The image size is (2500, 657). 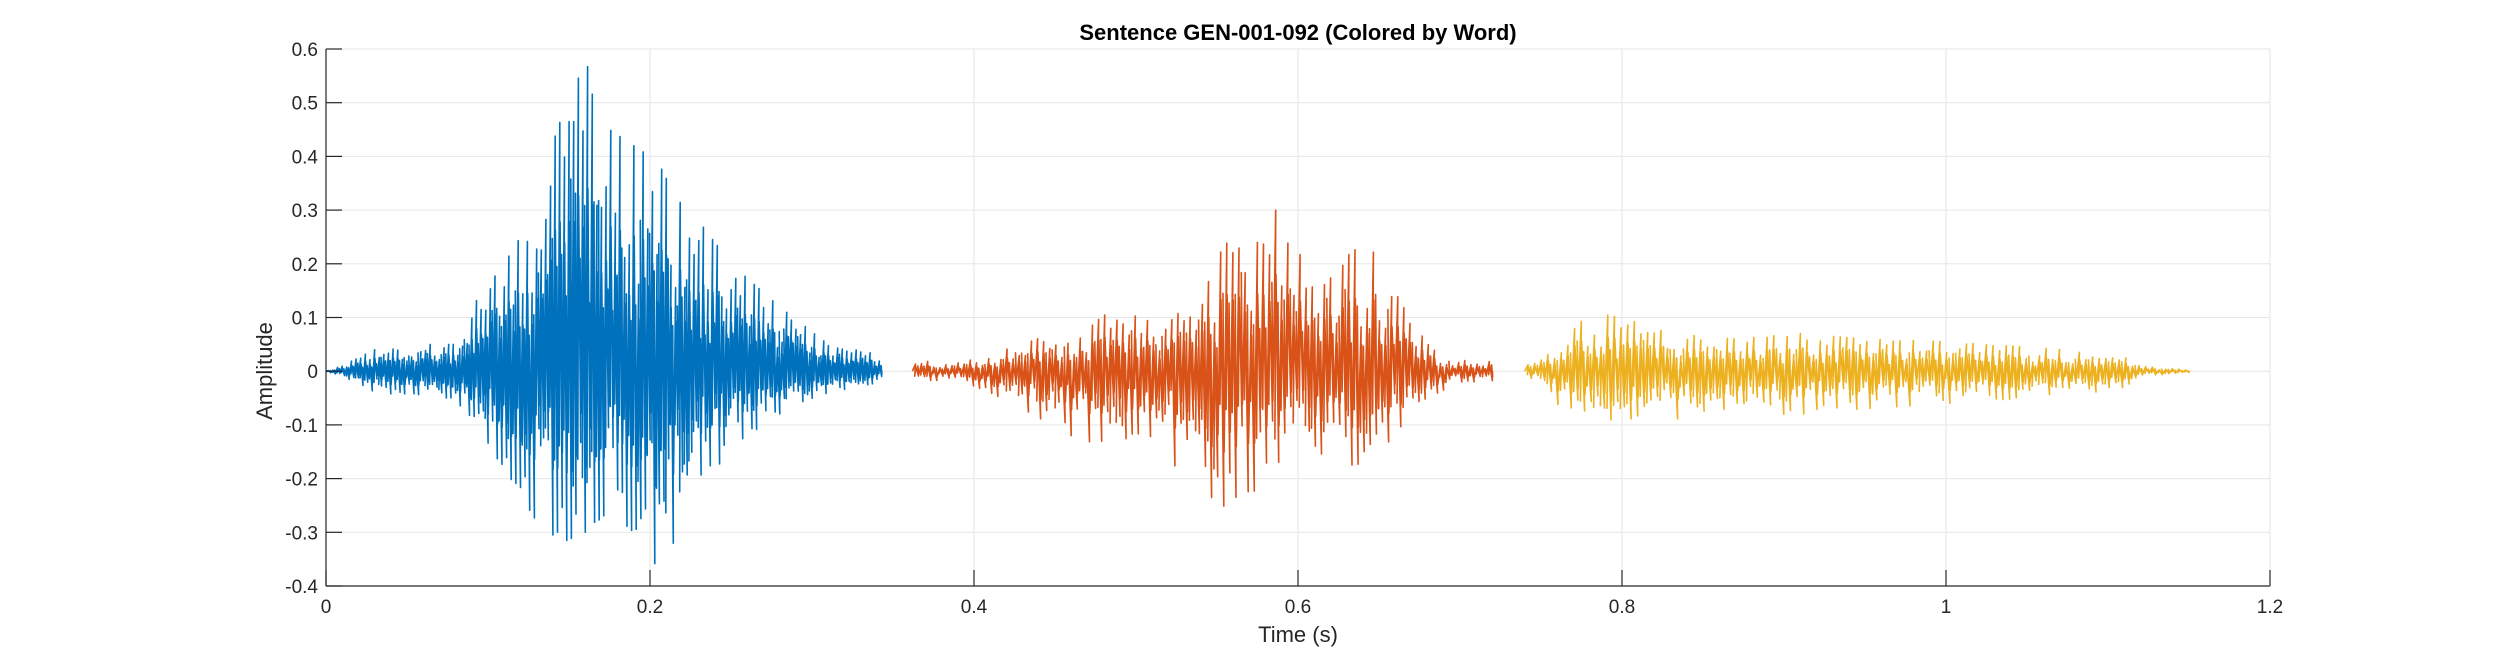 What do you see at coordinates (301, 533) in the screenshot?
I see `y-tick-label: -0.3` at bounding box center [301, 533].